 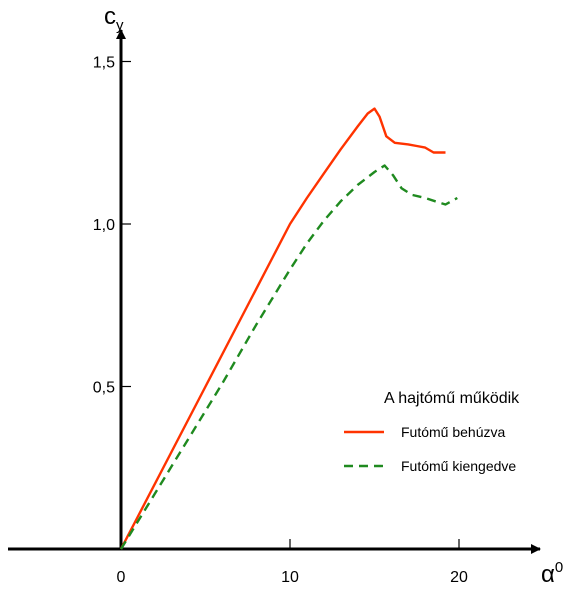 What do you see at coordinates (104, 63) in the screenshot?
I see `y-tick-label: 1,5` at bounding box center [104, 63].